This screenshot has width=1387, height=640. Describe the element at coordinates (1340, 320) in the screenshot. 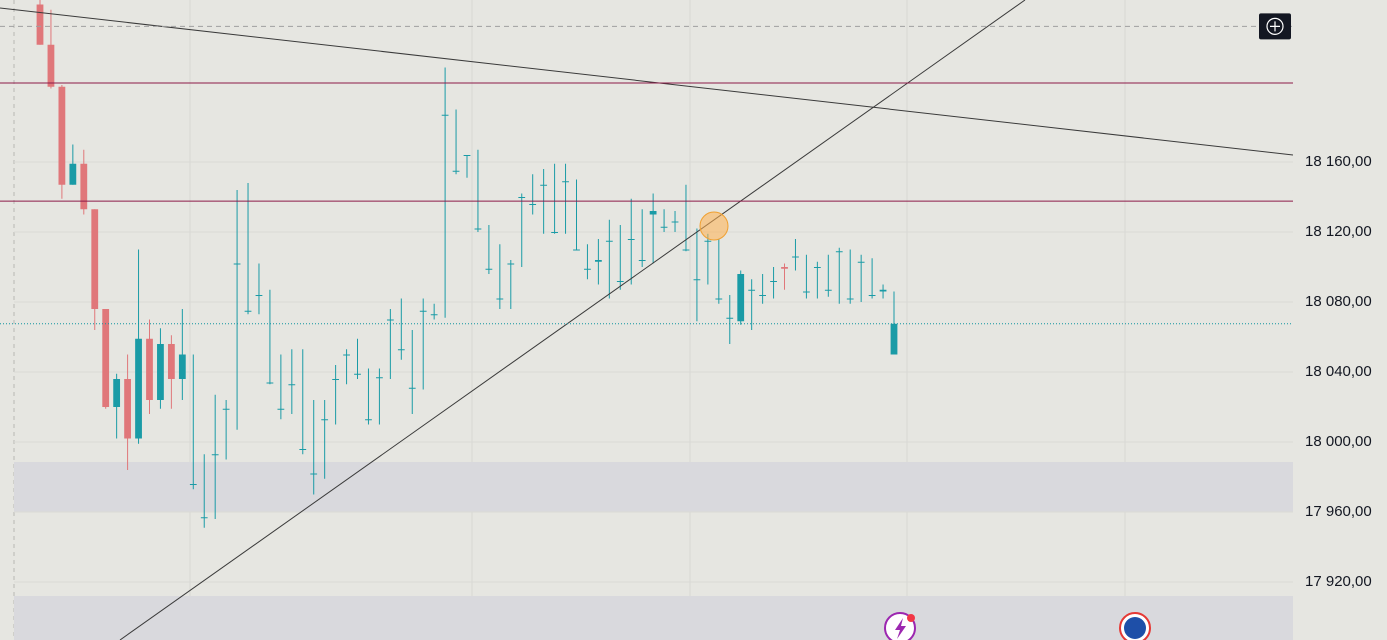

I see `price-axis` at that location.